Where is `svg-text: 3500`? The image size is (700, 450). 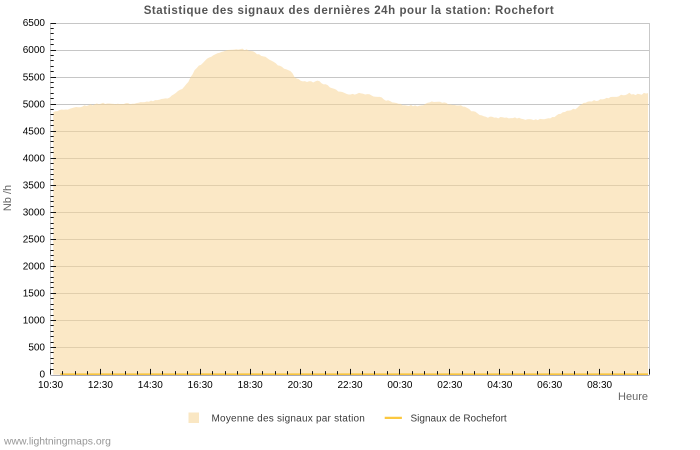
svg-text: 3500 is located at coordinates (34, 185).